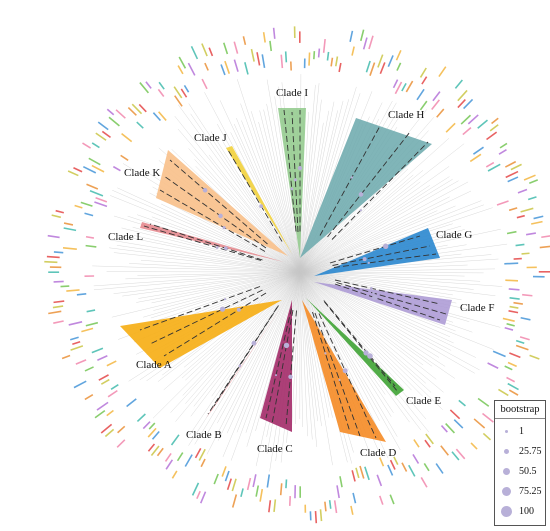  I want to click on clade-j-label: Clade J, so click(210, 138).